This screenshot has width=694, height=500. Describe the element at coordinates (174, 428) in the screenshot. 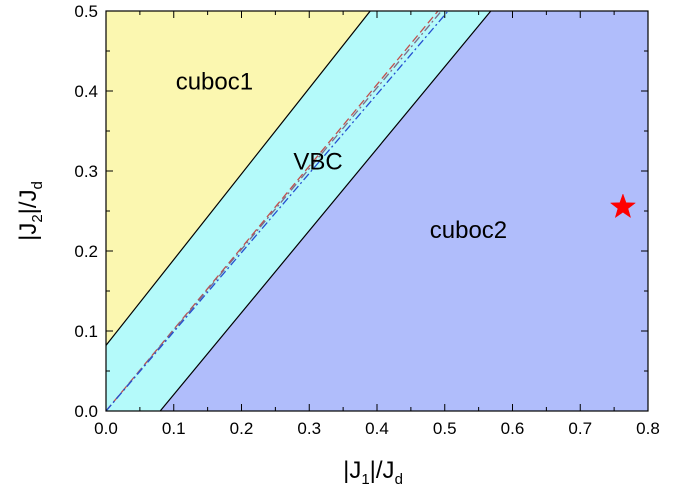

I see `x-tick-label: 0.1` at that location.